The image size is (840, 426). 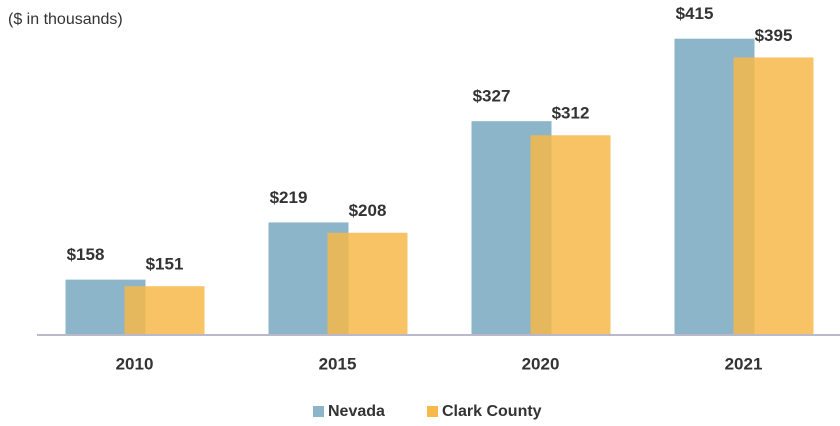 I want to click on x-tick-label: 2021, so click(x=744, y=363).